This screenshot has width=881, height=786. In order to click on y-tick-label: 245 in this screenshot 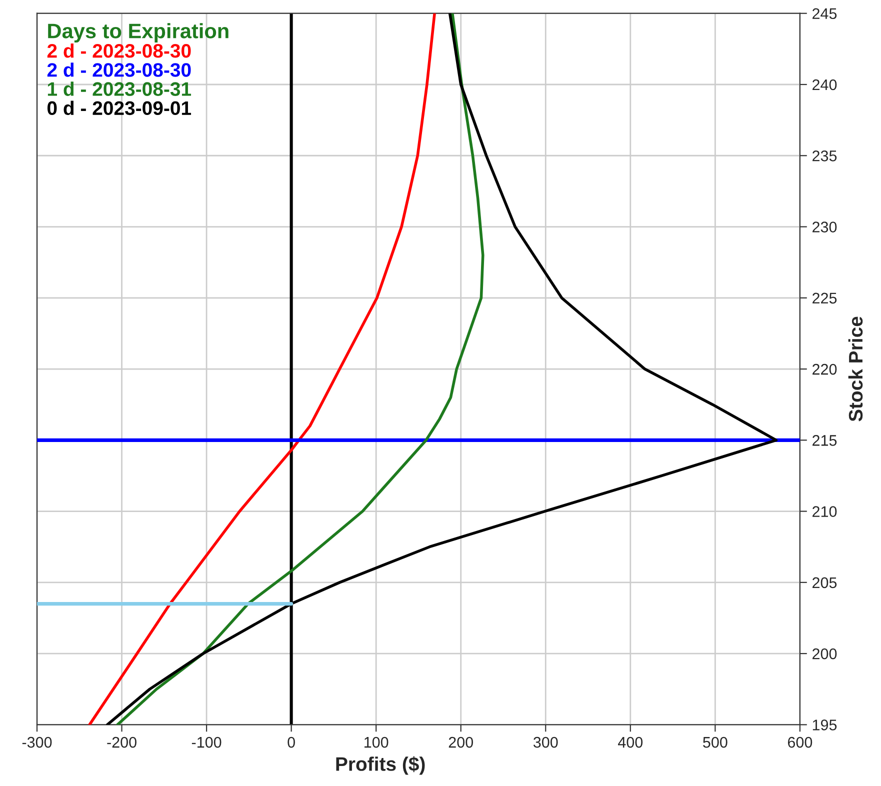, I will do `click(824, 14)`.